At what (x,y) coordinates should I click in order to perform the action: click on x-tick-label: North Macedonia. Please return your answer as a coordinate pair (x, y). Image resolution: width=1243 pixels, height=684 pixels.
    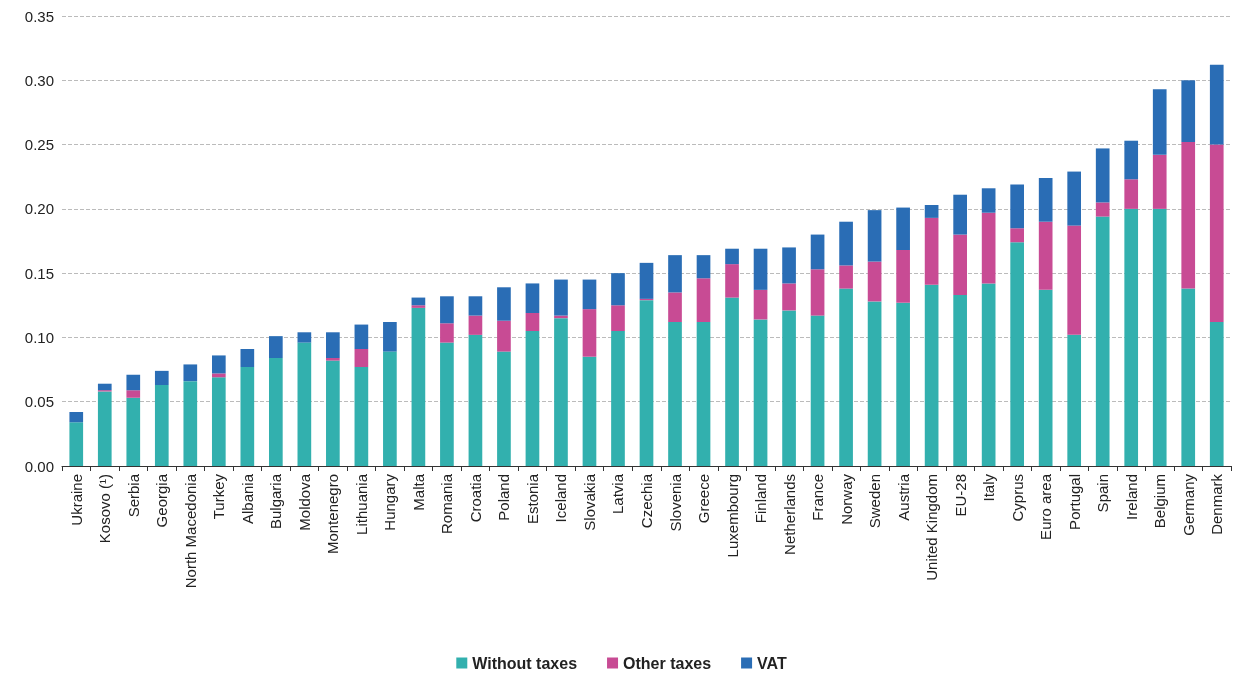
    Looking at the image, I should click on (190, 531).